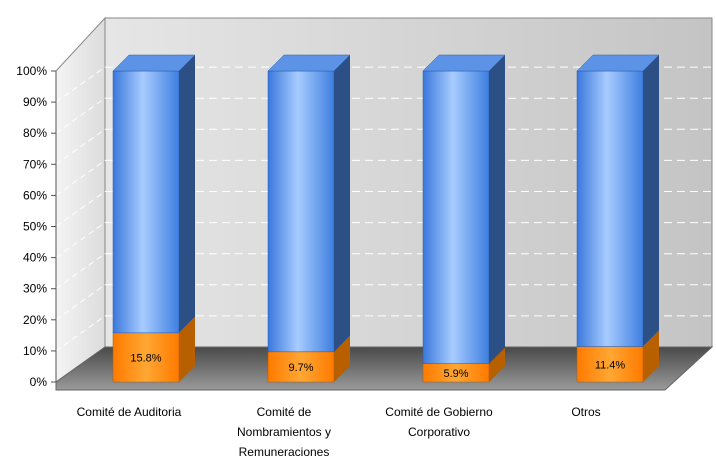 The width and height of the screenshot is (716, 461). I want to click on y-tick-label: 20%, so click(35, 320).